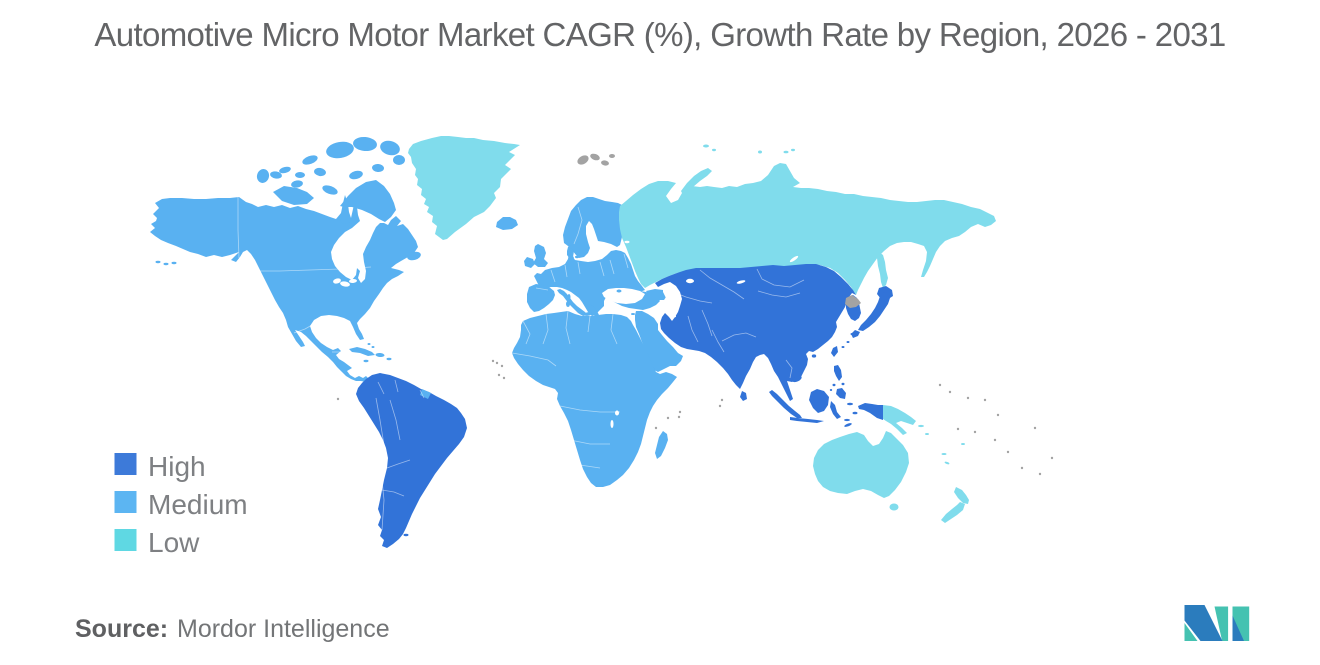 This screenshot has width=1320, height=665. Describe the element at coordinates (283, 629) in the screenshot. I see `svg-text: Mordor Intelligence` at that location.